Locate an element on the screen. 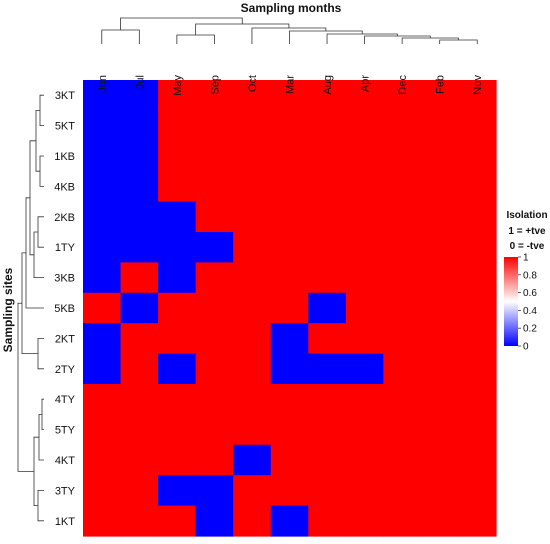 This screenshot has width=550, height=544. heatmap-cell-4TY-Apr is located at coordinates (364, 399).